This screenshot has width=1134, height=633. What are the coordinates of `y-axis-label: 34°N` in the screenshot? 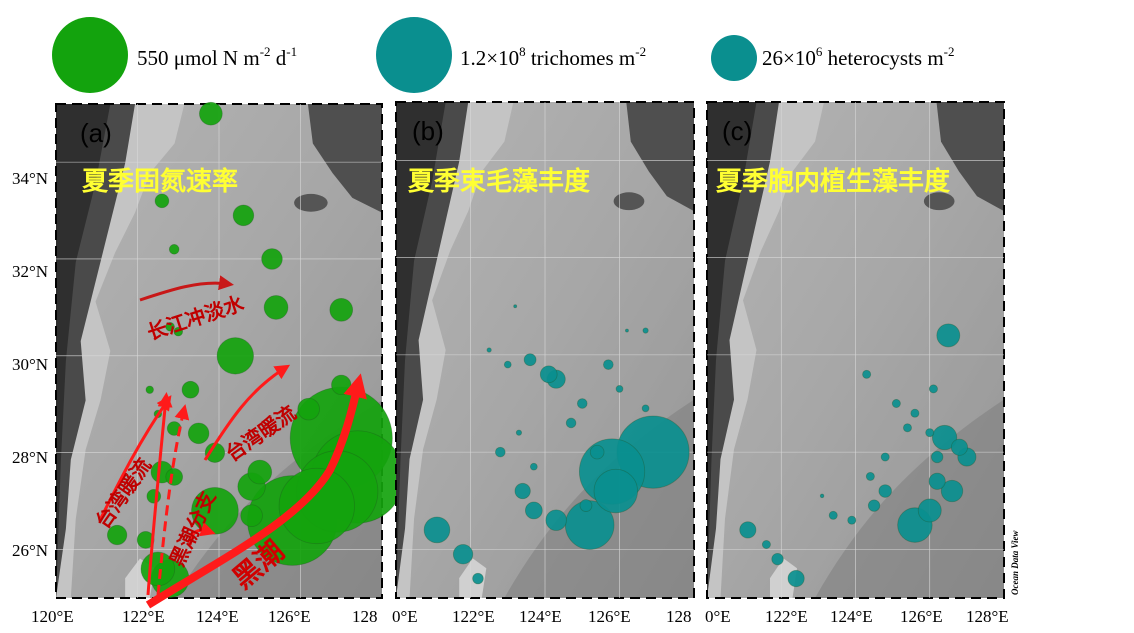 It's located at (30, 178).